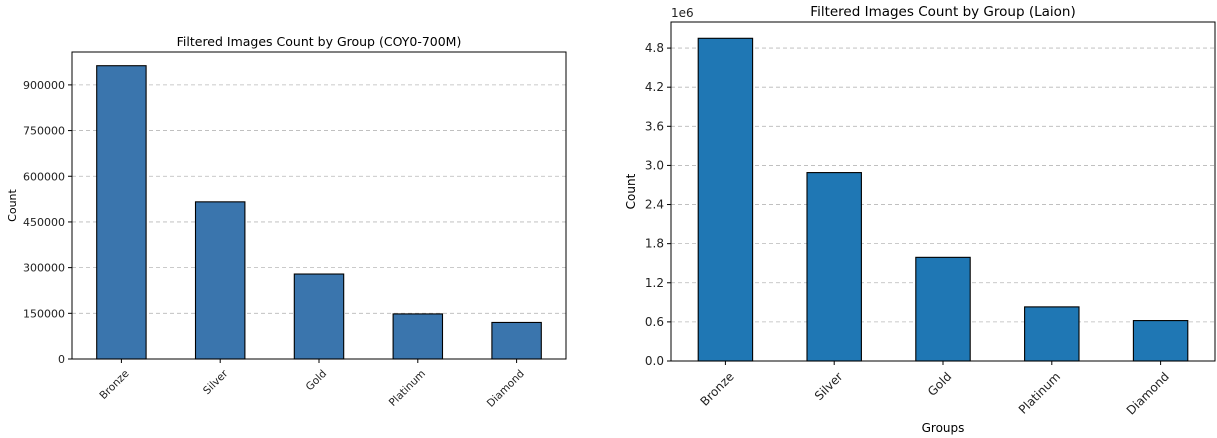 The width and height of the screenshot is (1217, 438). Describe the element at coordinates (44, 131) in the screenshot. I see `y-tick-label: 750000` at that location.